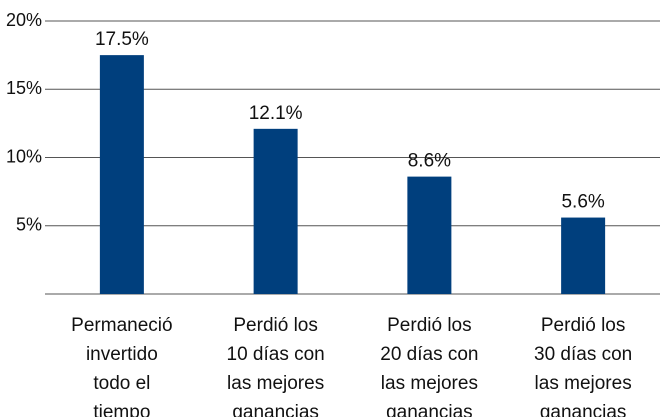  I want to click on value-label: 5.6%, so click(582, 202).